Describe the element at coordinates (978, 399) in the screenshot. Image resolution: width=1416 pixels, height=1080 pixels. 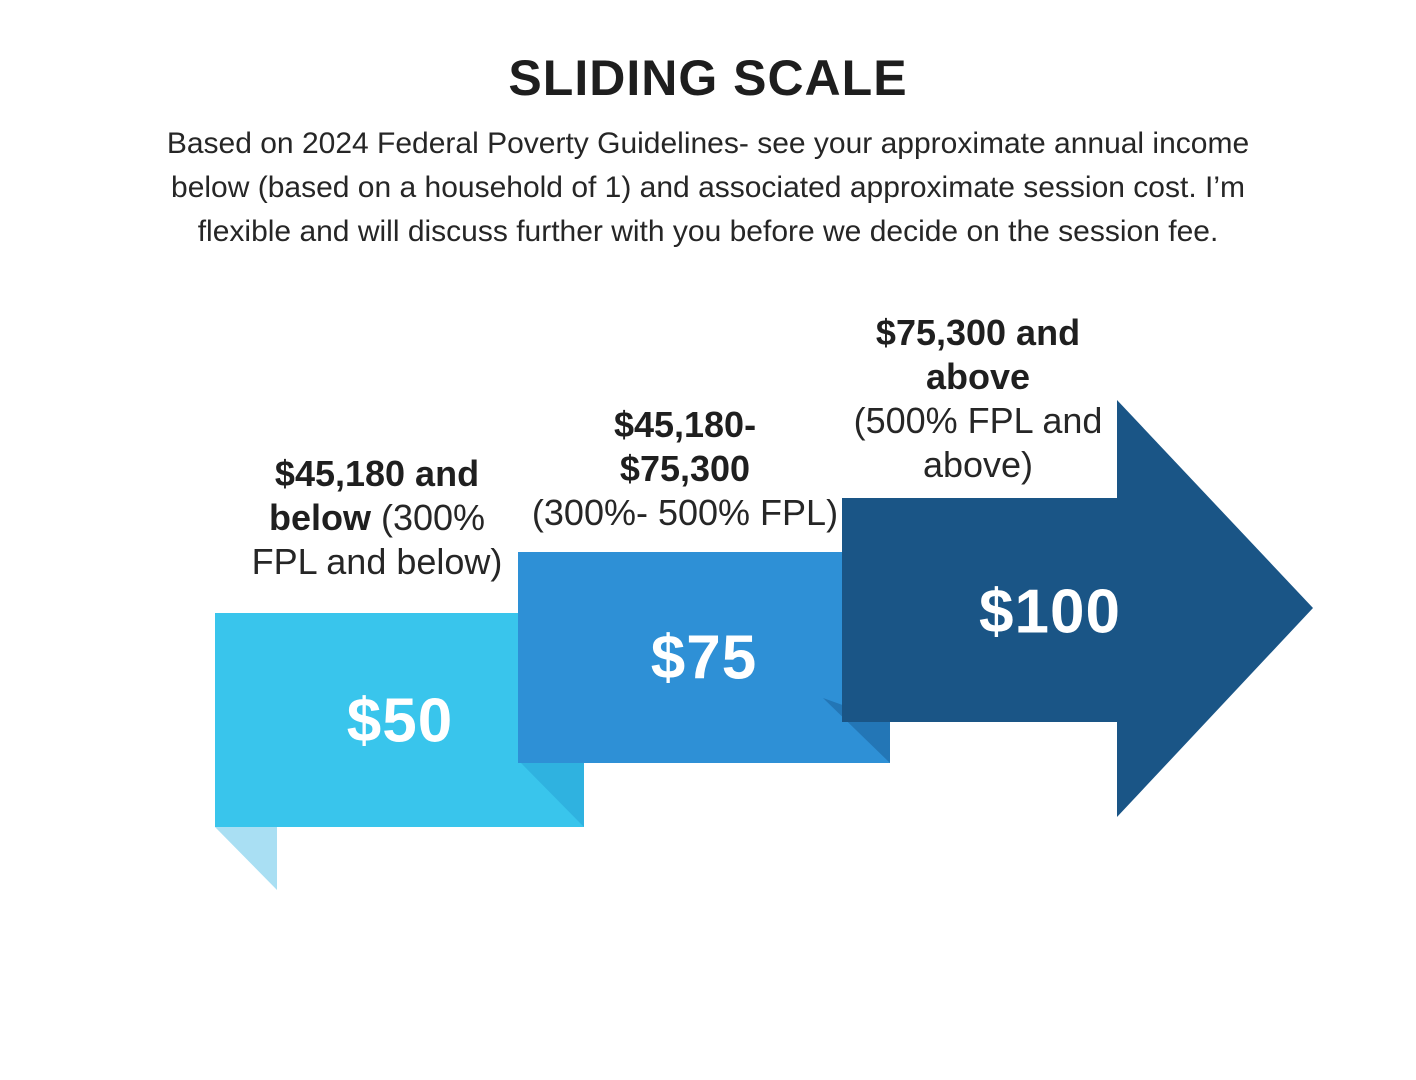
I see `tier3-income-label: $75,300 and above (500% FPL and above)` at that location.